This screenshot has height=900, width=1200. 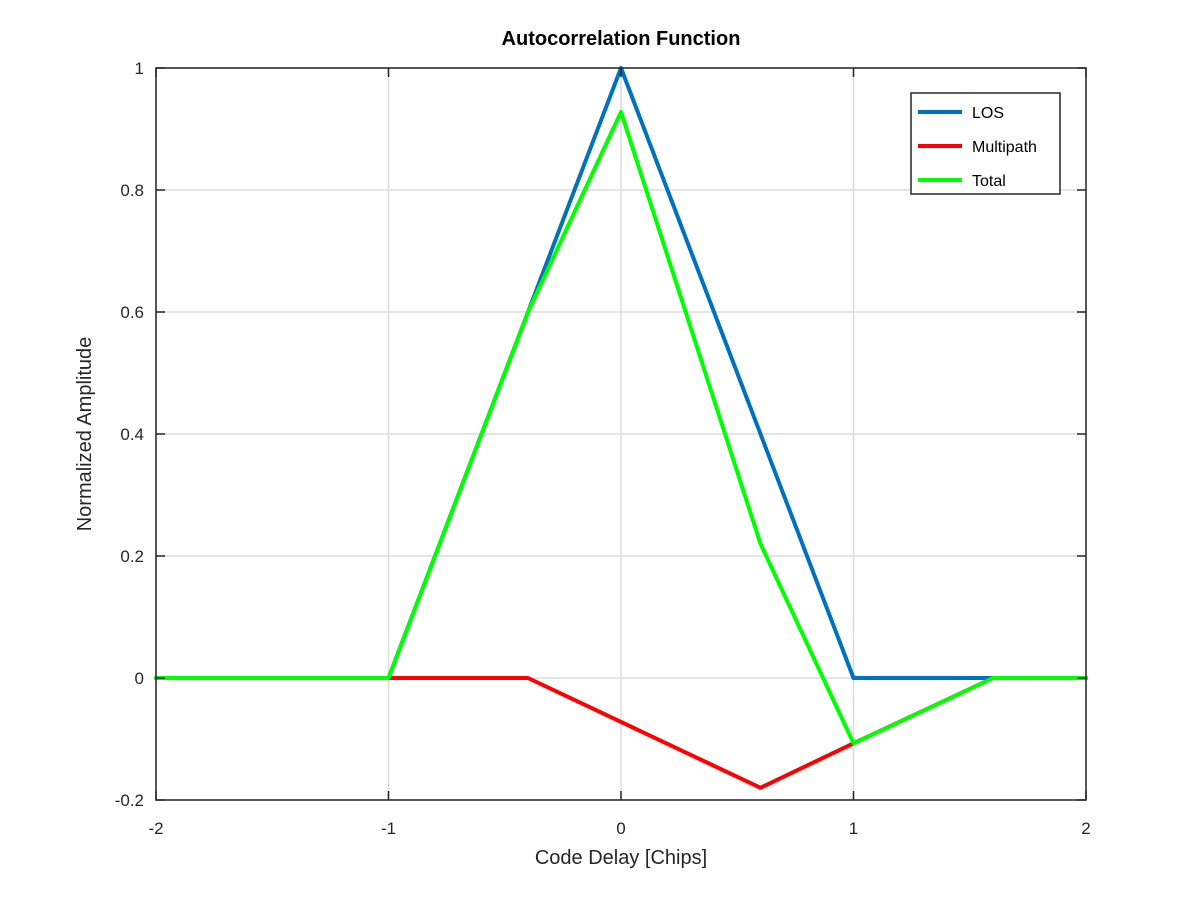 I want to click on y-tick-label: 0.8, so click(x=132, y=190).